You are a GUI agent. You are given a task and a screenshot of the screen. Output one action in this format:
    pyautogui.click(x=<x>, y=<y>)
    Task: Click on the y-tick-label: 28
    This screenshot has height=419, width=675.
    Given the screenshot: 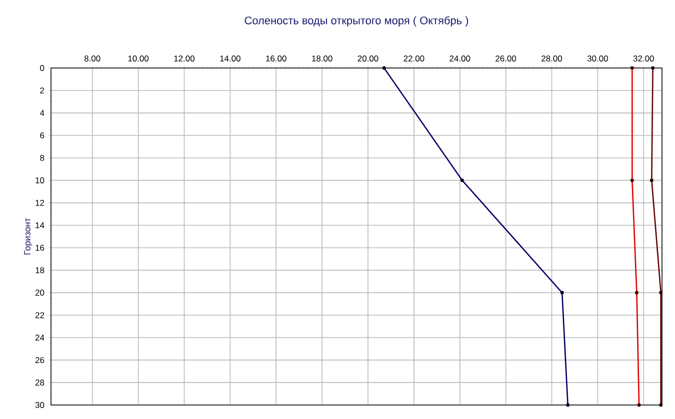 What is the action you would take?
    pyautogui.click(x=39, y=383)
    